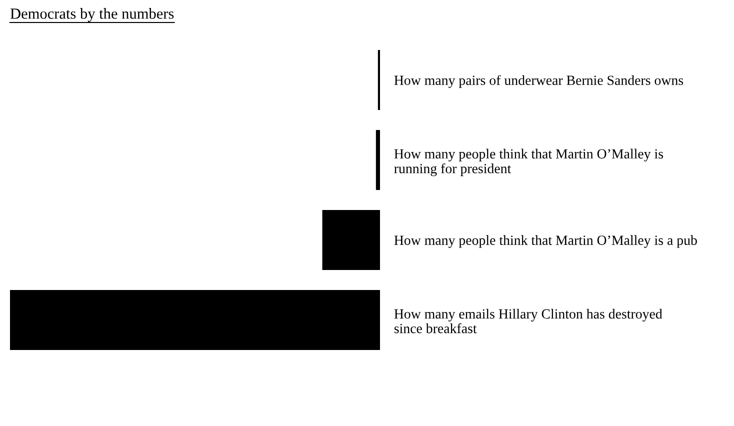 The height and width of the screenshot is (426, 734). What do you see at coordinates (545, 241) in the screenshot?
I see `y-tick-label: How many people think that Martin O’Malley is a pub` at bounding box center [545, 241].